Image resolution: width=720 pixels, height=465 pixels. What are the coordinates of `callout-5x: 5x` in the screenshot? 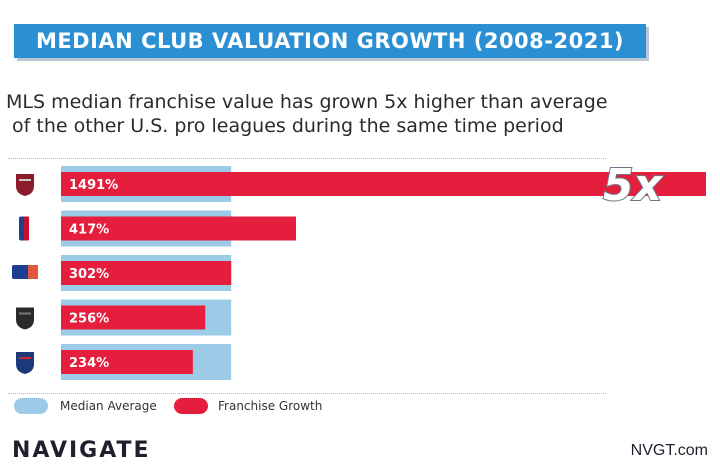 It's located at (633, 185).